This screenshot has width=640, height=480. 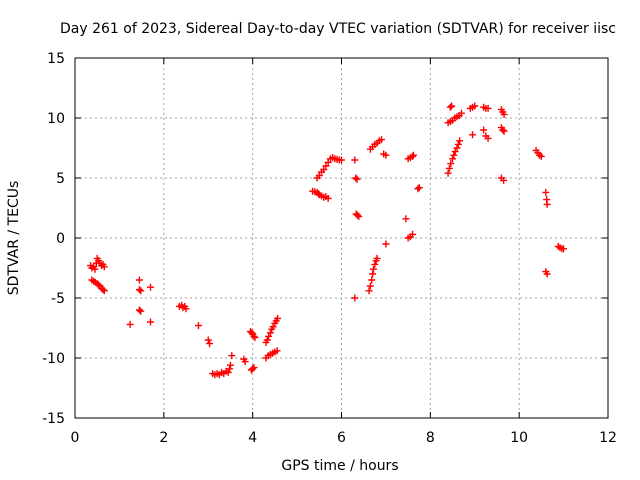 I want to click on y-axis-label: SDTVAR / TECUs, so click(x=14, y=238).